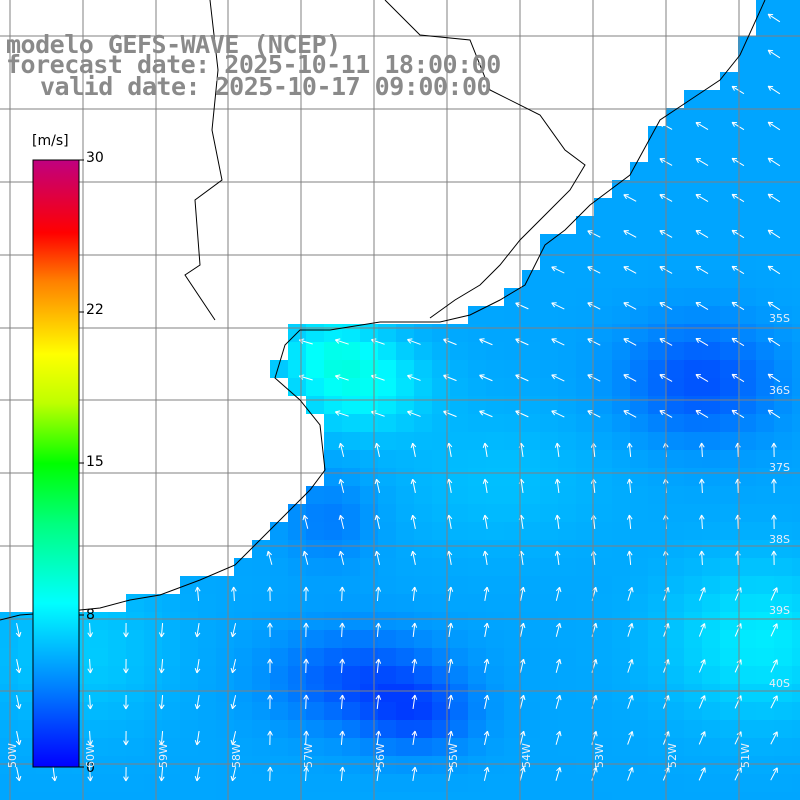 This screenshot has height=800, width=800. Describe the element at coordinates (380, 755) in the screenshot. I see `lon-label: 56W` at that location.